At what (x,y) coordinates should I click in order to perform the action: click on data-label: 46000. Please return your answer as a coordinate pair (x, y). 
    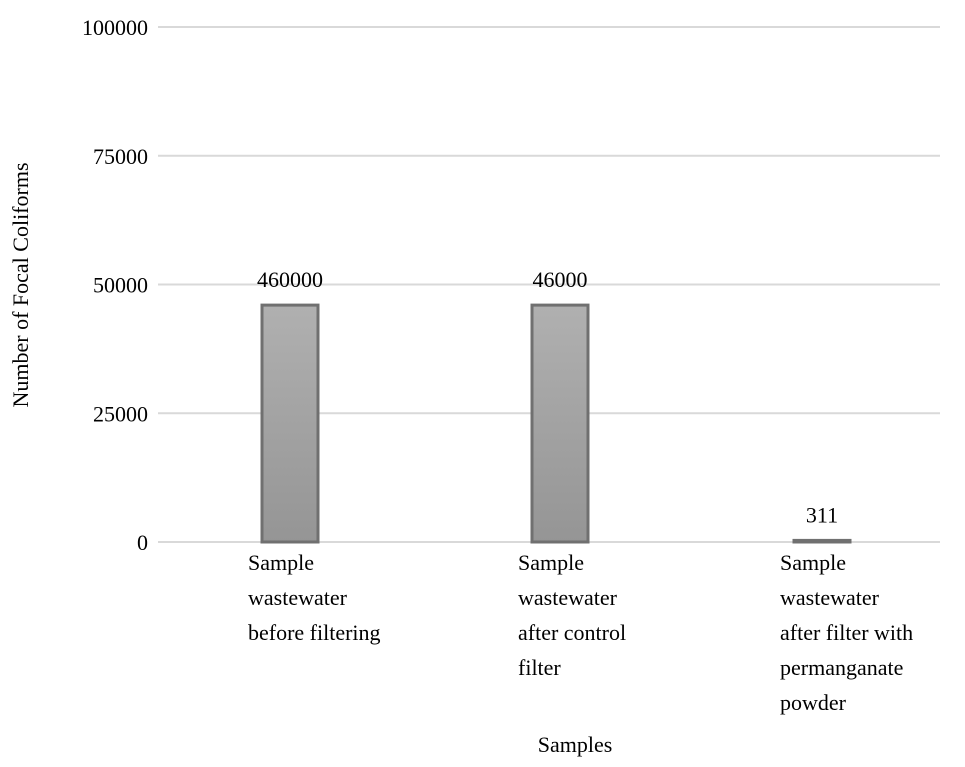
    Looking at the image, I should click on (560, 279).